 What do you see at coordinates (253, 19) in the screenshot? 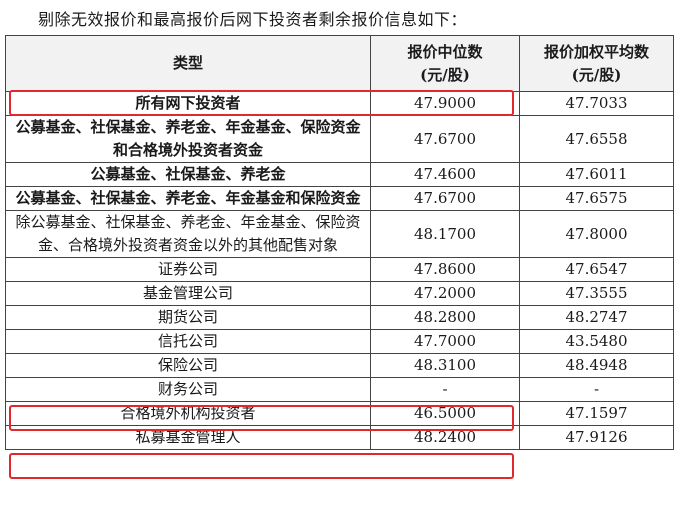
I see `intro-text: 剔除无效报价和最高报价后网下投资者剩余报价信息如下：` at bounding box center [253, 19].